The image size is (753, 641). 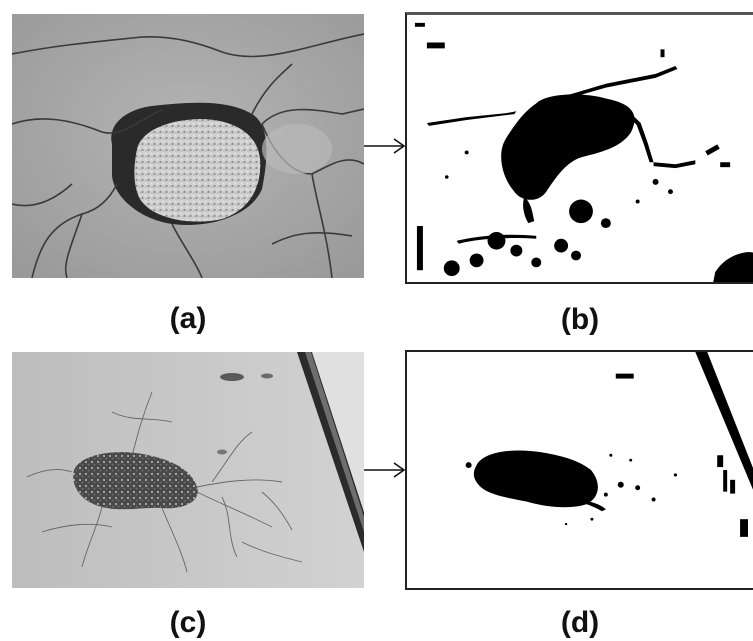 I want to click on caption-c: (c), so click(x=188, y=622).